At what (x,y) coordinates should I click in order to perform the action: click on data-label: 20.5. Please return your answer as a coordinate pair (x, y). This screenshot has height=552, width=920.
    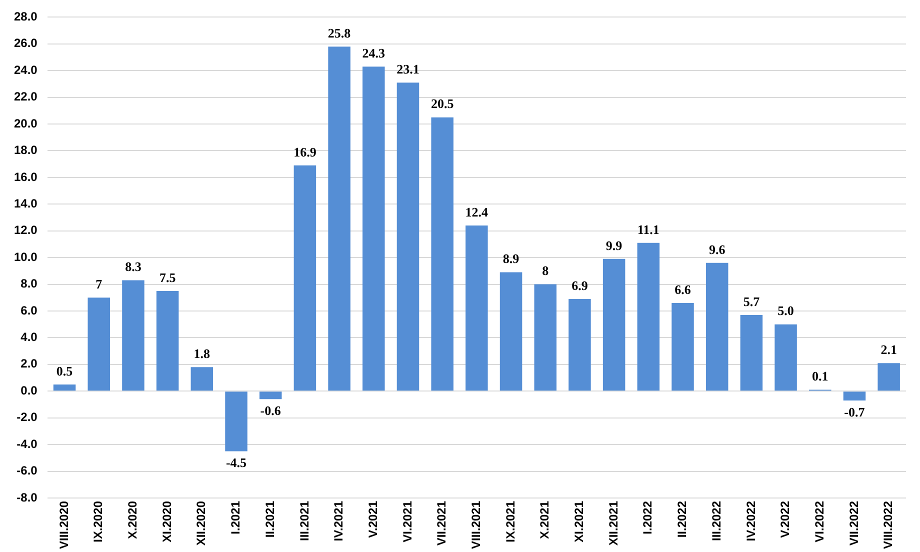
    Looking at the image, I should click on (442, 104).